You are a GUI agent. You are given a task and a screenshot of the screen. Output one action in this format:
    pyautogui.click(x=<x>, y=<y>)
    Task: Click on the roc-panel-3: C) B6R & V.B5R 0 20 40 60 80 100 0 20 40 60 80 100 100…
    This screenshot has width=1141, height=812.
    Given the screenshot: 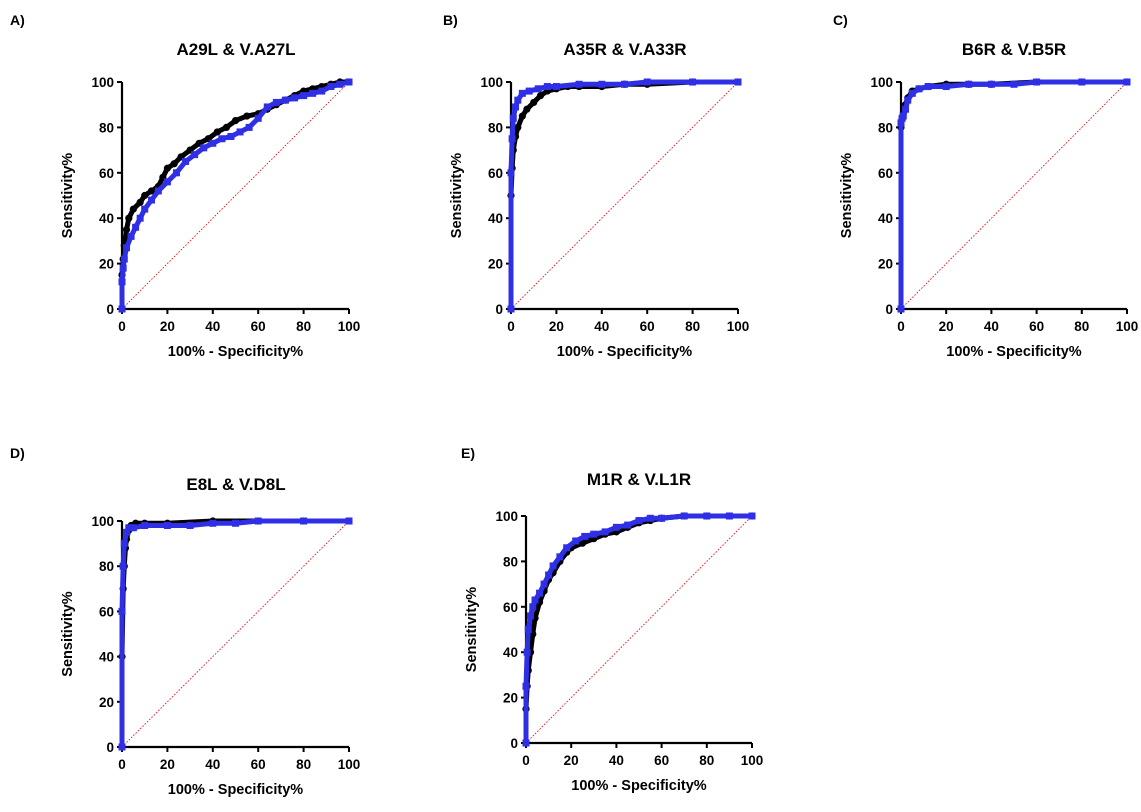 What is the action you would take?
    pyautogui.click(x=985, y=186)
    